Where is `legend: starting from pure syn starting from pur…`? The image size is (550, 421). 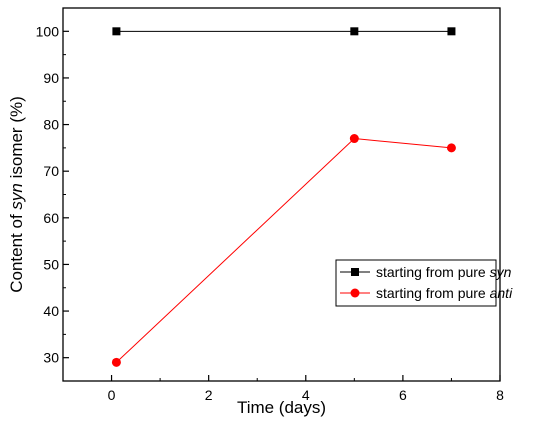 legend: starting from pure syn starting from pur… is located at coordinates (424, 283).